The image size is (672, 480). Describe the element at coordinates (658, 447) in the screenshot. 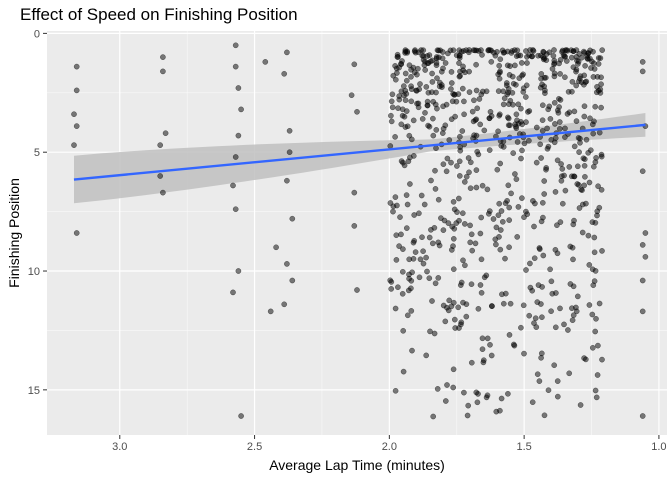

I see `x-tick-label: 1.0` at that location.